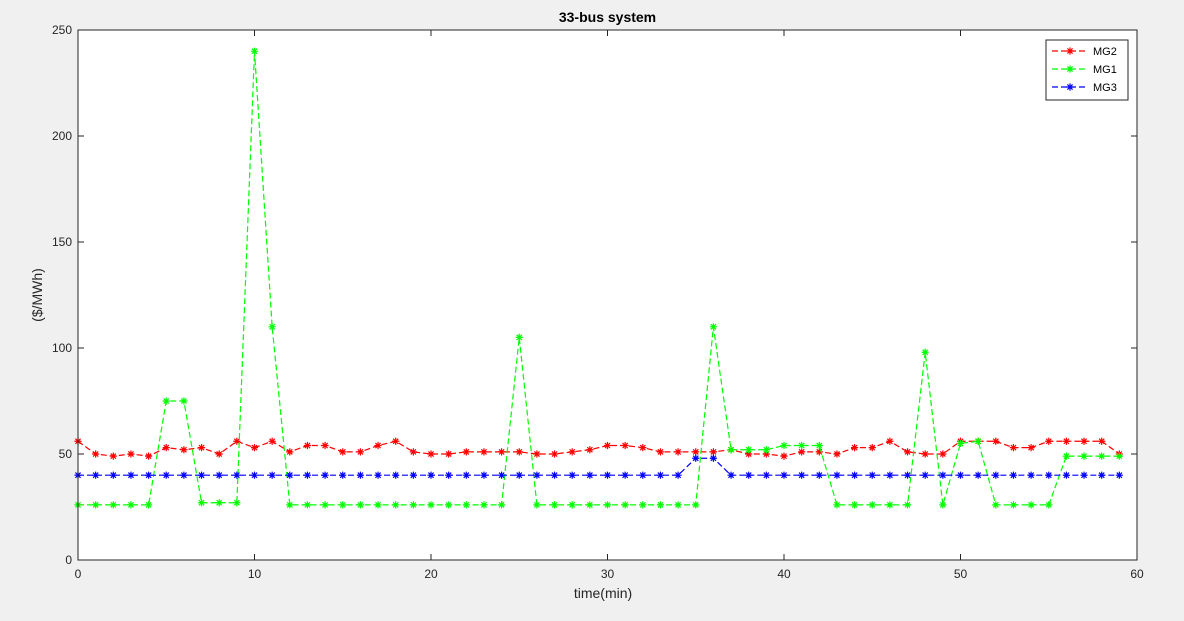  What do you see at coordinates (1087, 70) in the screenshot?
I see `legend-box` at bounding box center [1087, 70].